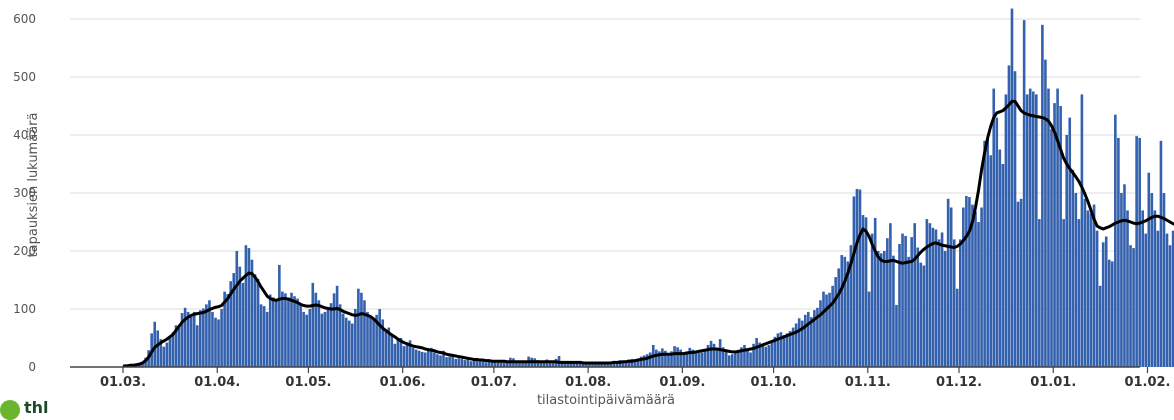 The width and height of the screenshot is (1174, 420). Describe the element at coordinates (682, 382) in the screenshot. I see `x-tick-label: 01.09.` at that location.